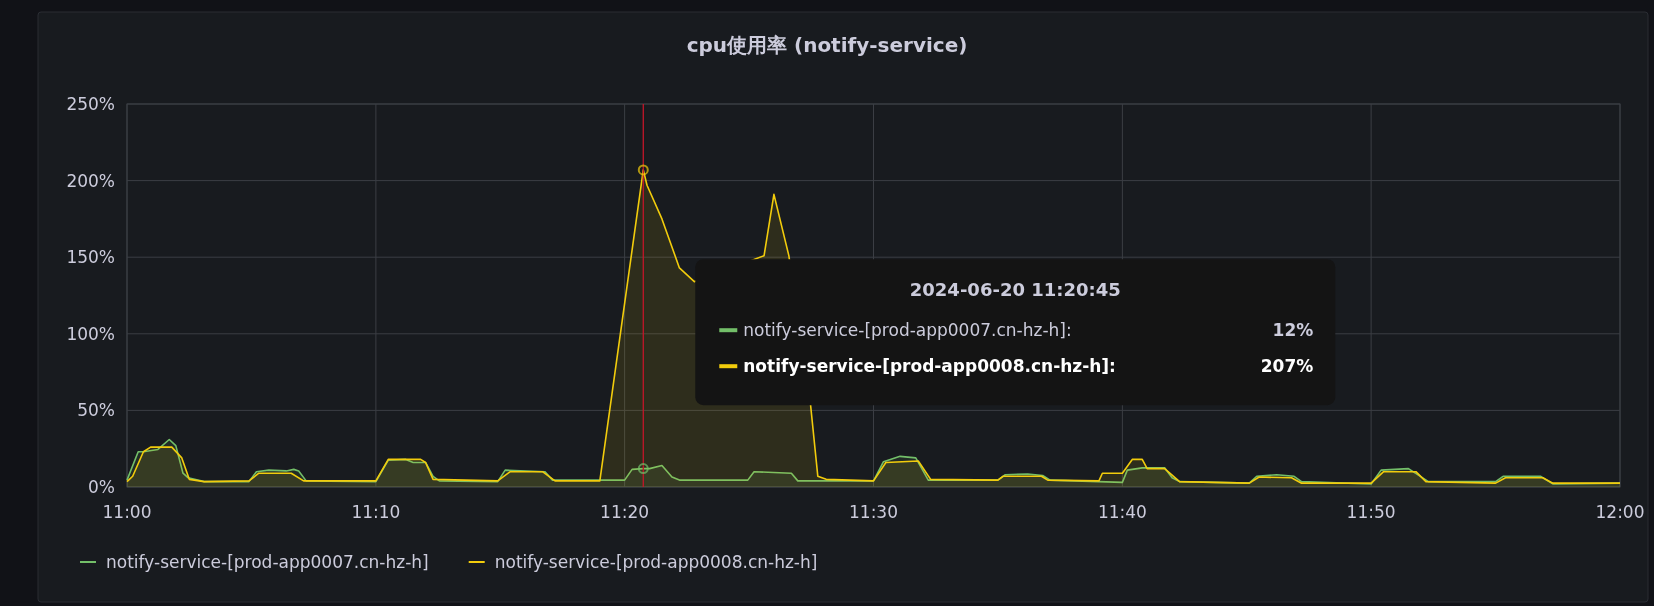 This screenshot has width=1654, height=606. I want to click on x-tick-label: 11:30, so click(873, 512).